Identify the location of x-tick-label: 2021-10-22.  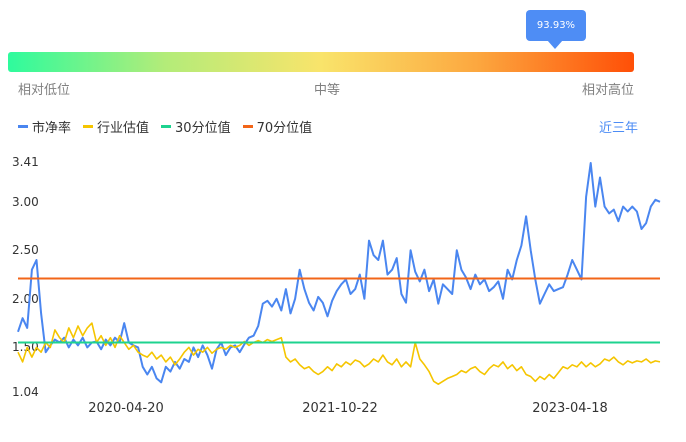
(340, 408).